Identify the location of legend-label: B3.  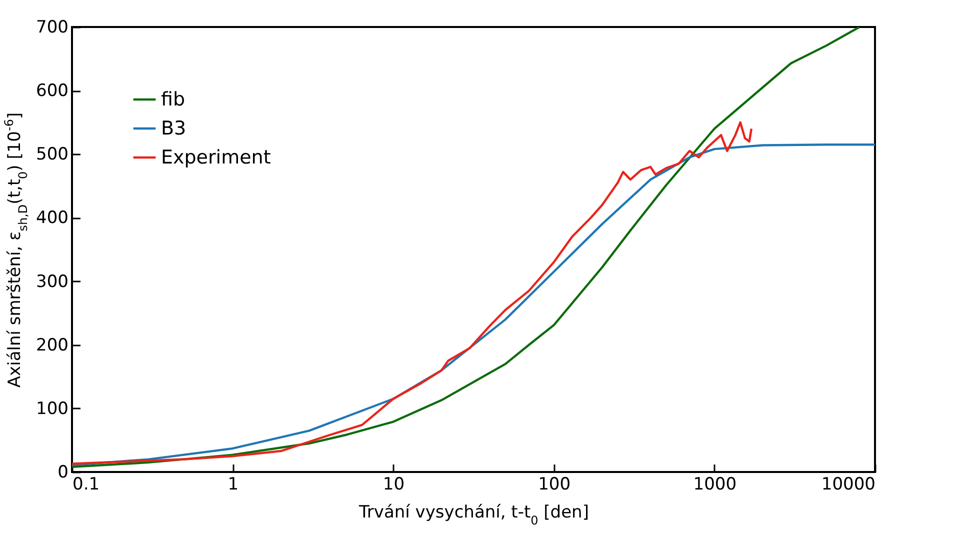
(173, 129).